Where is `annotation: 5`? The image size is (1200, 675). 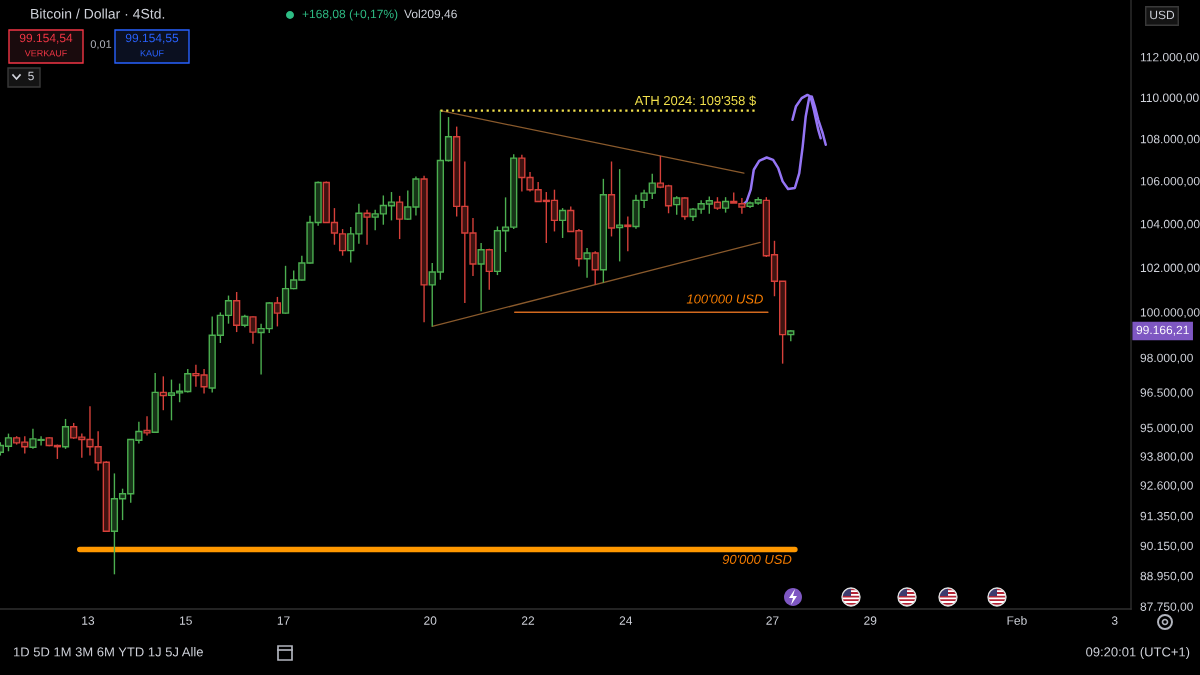 annotation: 5 is located at coordinates (31, 76).